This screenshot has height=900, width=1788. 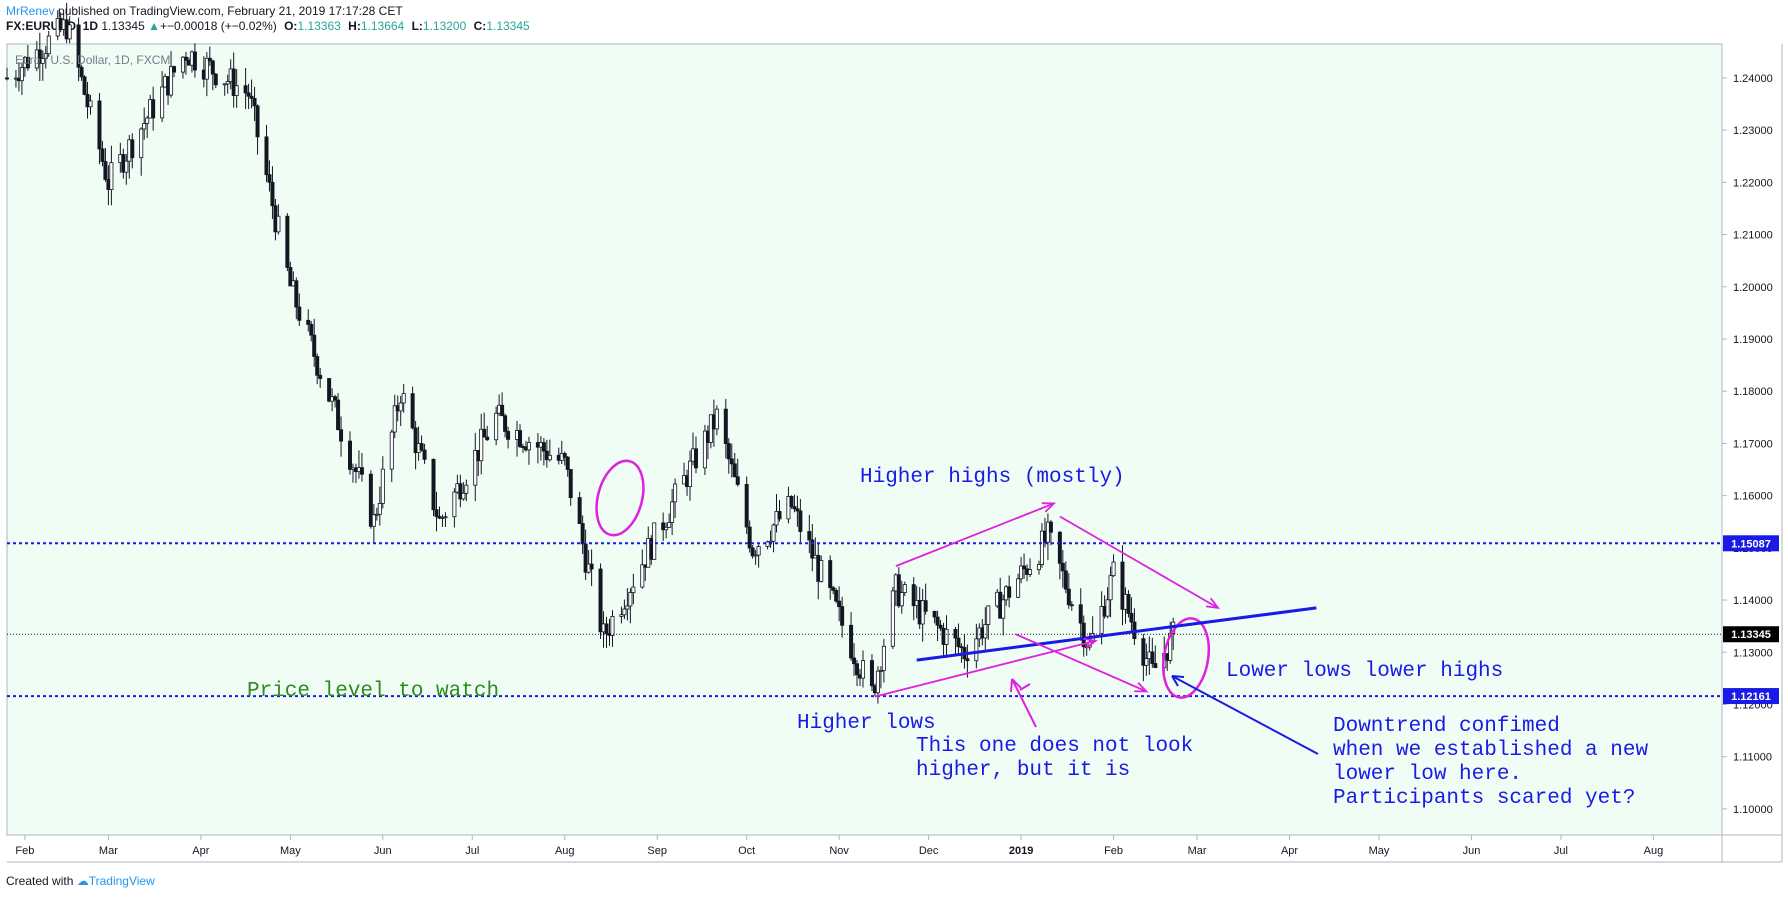 I want to click on annotation-downtrend-line-1: Downtrend confimed, so click(x=1446, y=726).